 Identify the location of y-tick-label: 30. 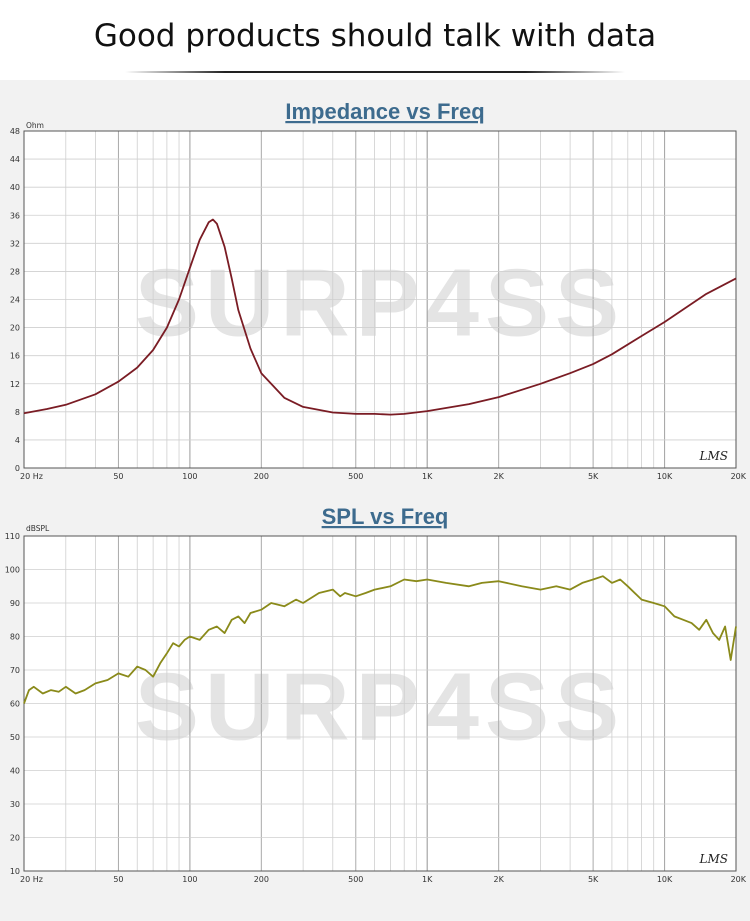
(15, 804).